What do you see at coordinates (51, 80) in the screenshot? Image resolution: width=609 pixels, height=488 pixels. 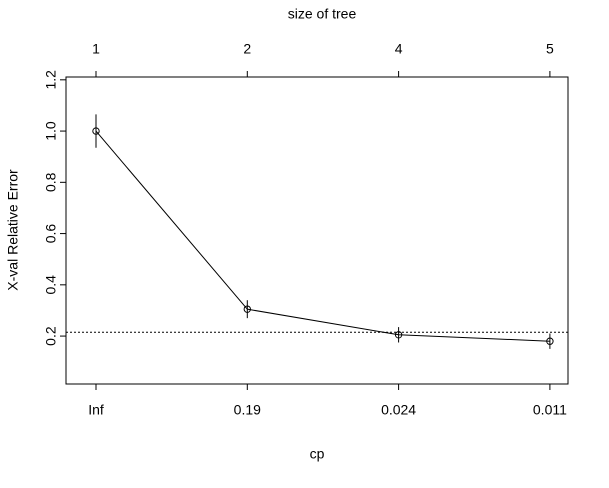 I see `y-tick-label: 1.2` at bounding box center [51, 80].